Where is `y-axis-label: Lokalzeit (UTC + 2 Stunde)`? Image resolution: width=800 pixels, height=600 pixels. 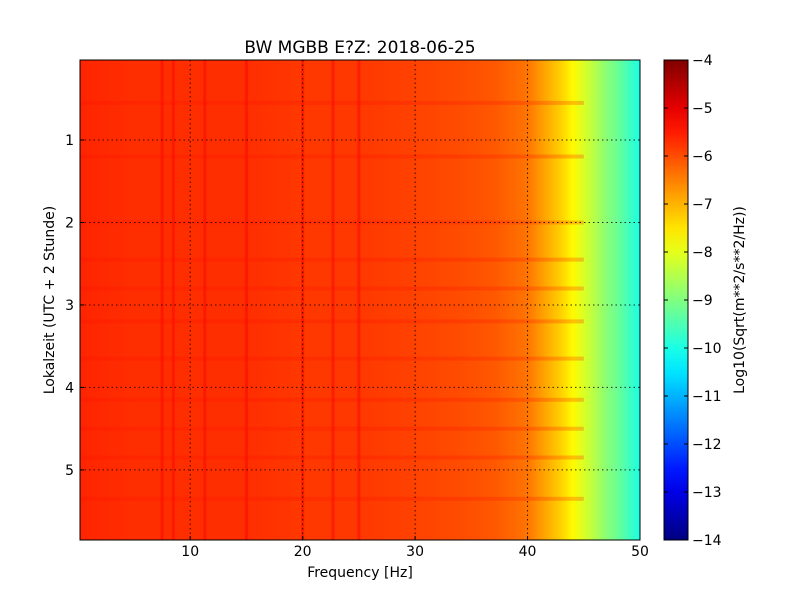
y-axis-label: Lokalzeit (UTC + 2 Stunde) is located at coordinates (50, 300).